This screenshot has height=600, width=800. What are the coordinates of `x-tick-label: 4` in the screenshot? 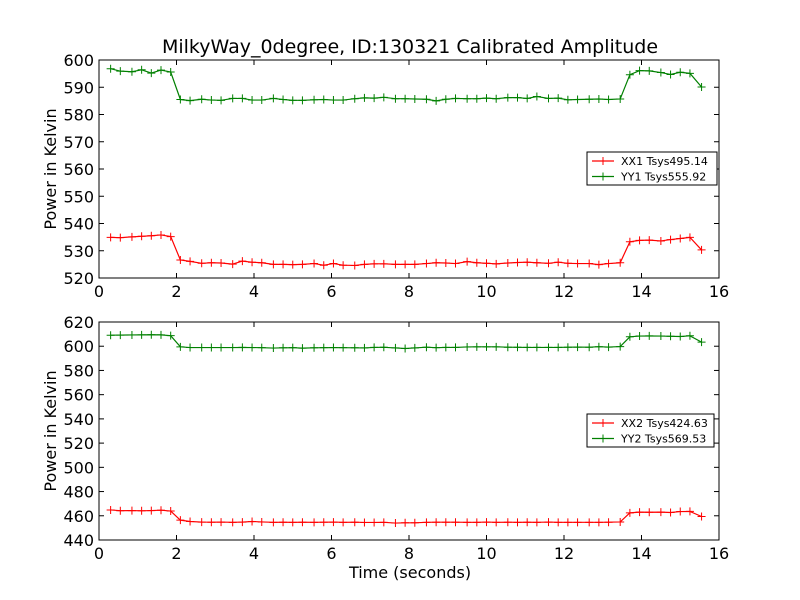 It's located at (254, 291).